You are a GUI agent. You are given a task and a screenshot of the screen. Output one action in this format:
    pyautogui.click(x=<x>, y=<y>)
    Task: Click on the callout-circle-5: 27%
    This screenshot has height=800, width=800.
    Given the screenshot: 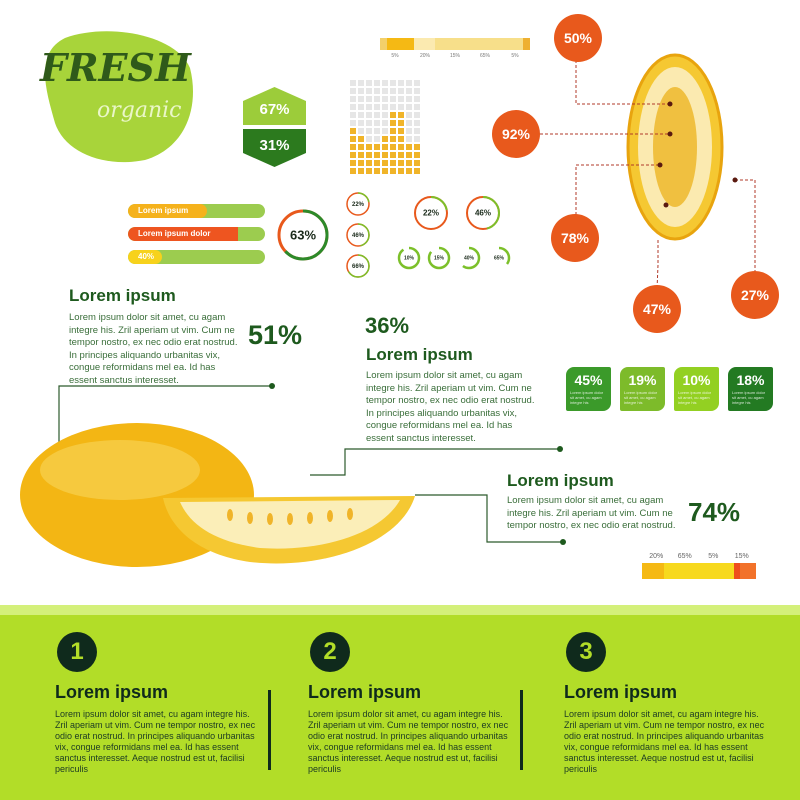 What is the action you would take?
    pyautogui.click(x=755, y=295)
    